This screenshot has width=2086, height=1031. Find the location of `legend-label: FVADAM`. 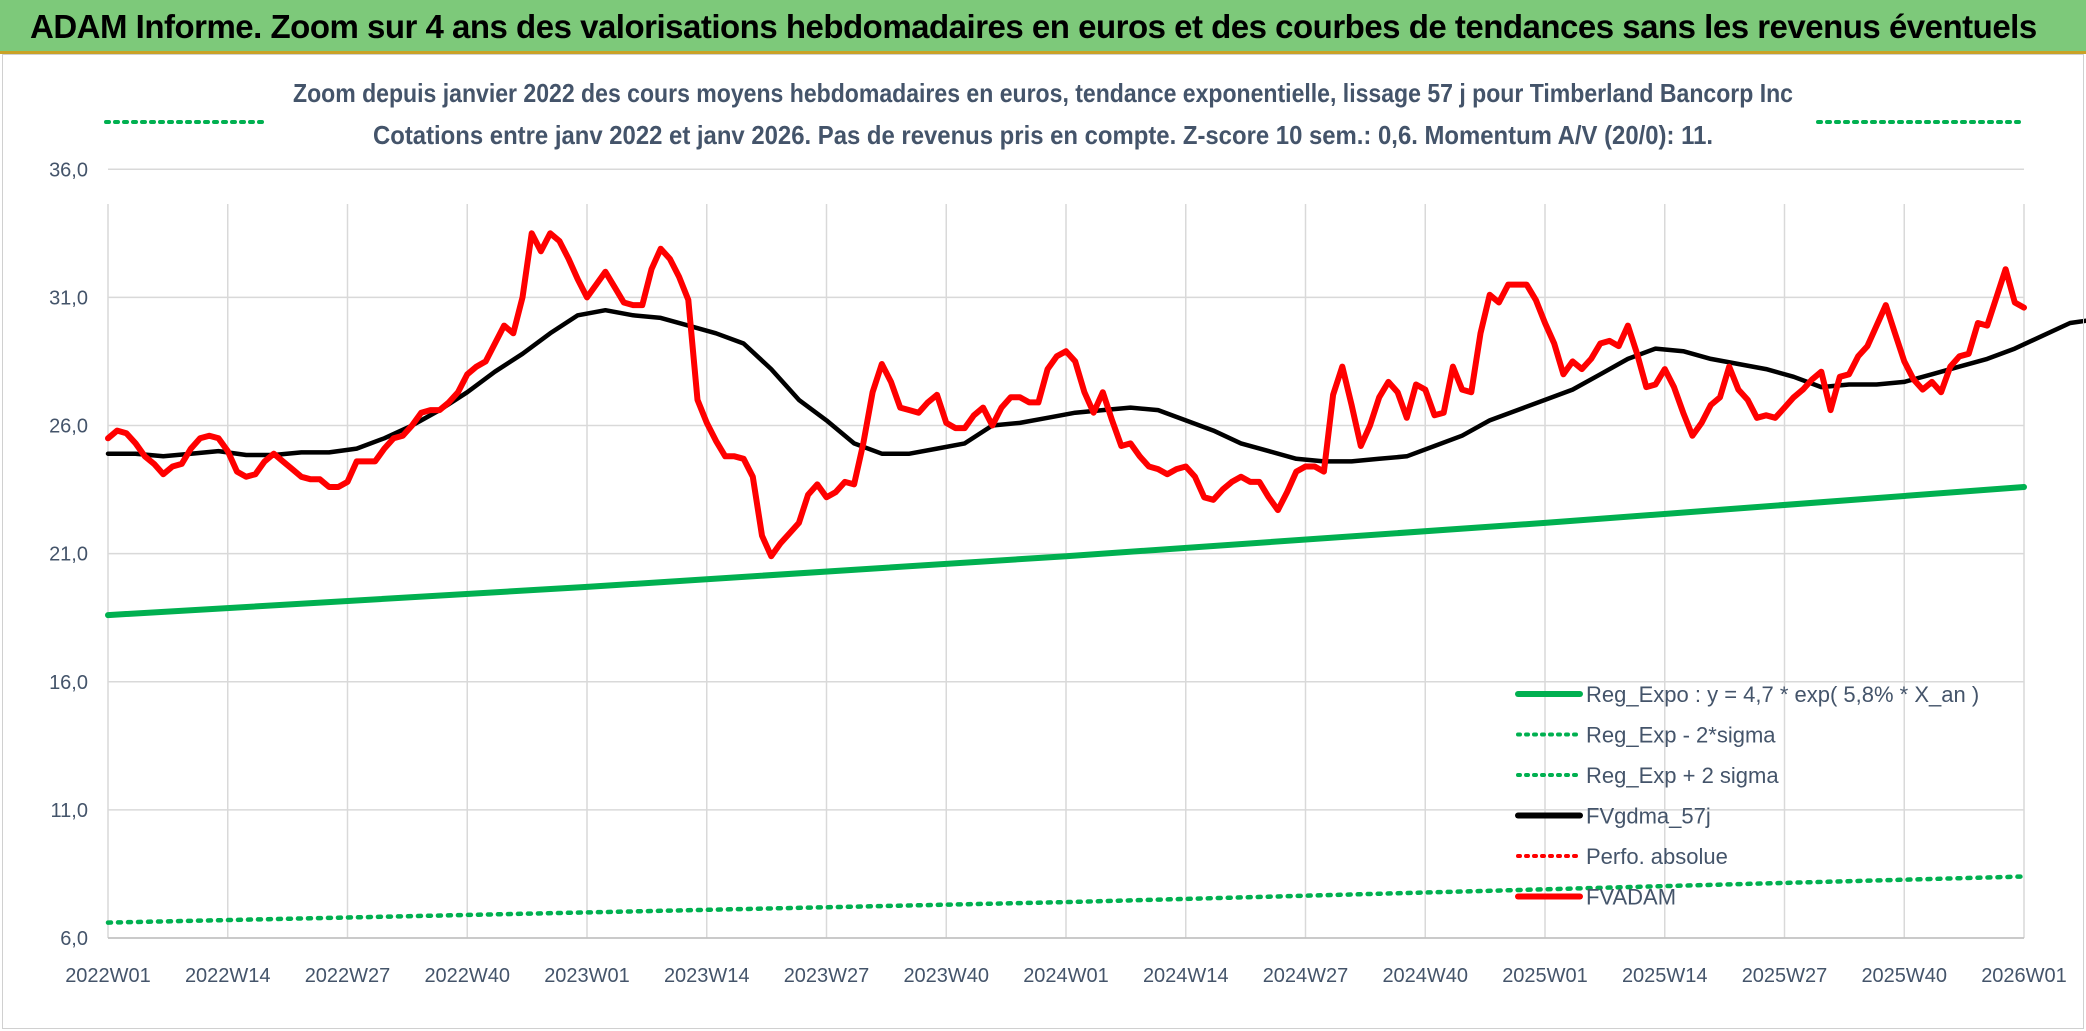

legend-label: FVADAM is located at coordinates (1631, 897).